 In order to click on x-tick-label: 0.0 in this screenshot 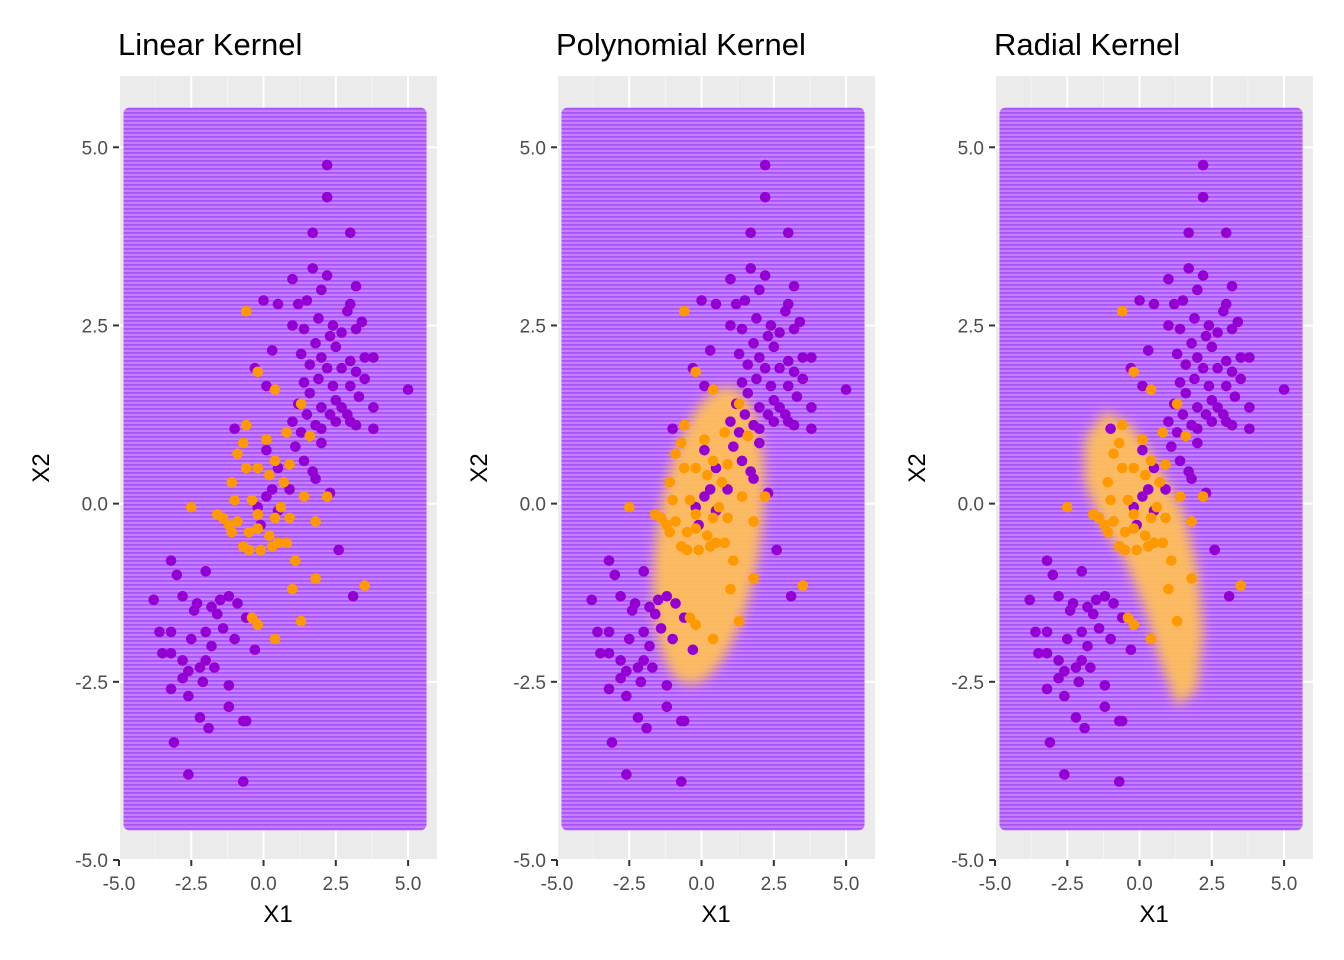, I will do `click(701, 884)`.